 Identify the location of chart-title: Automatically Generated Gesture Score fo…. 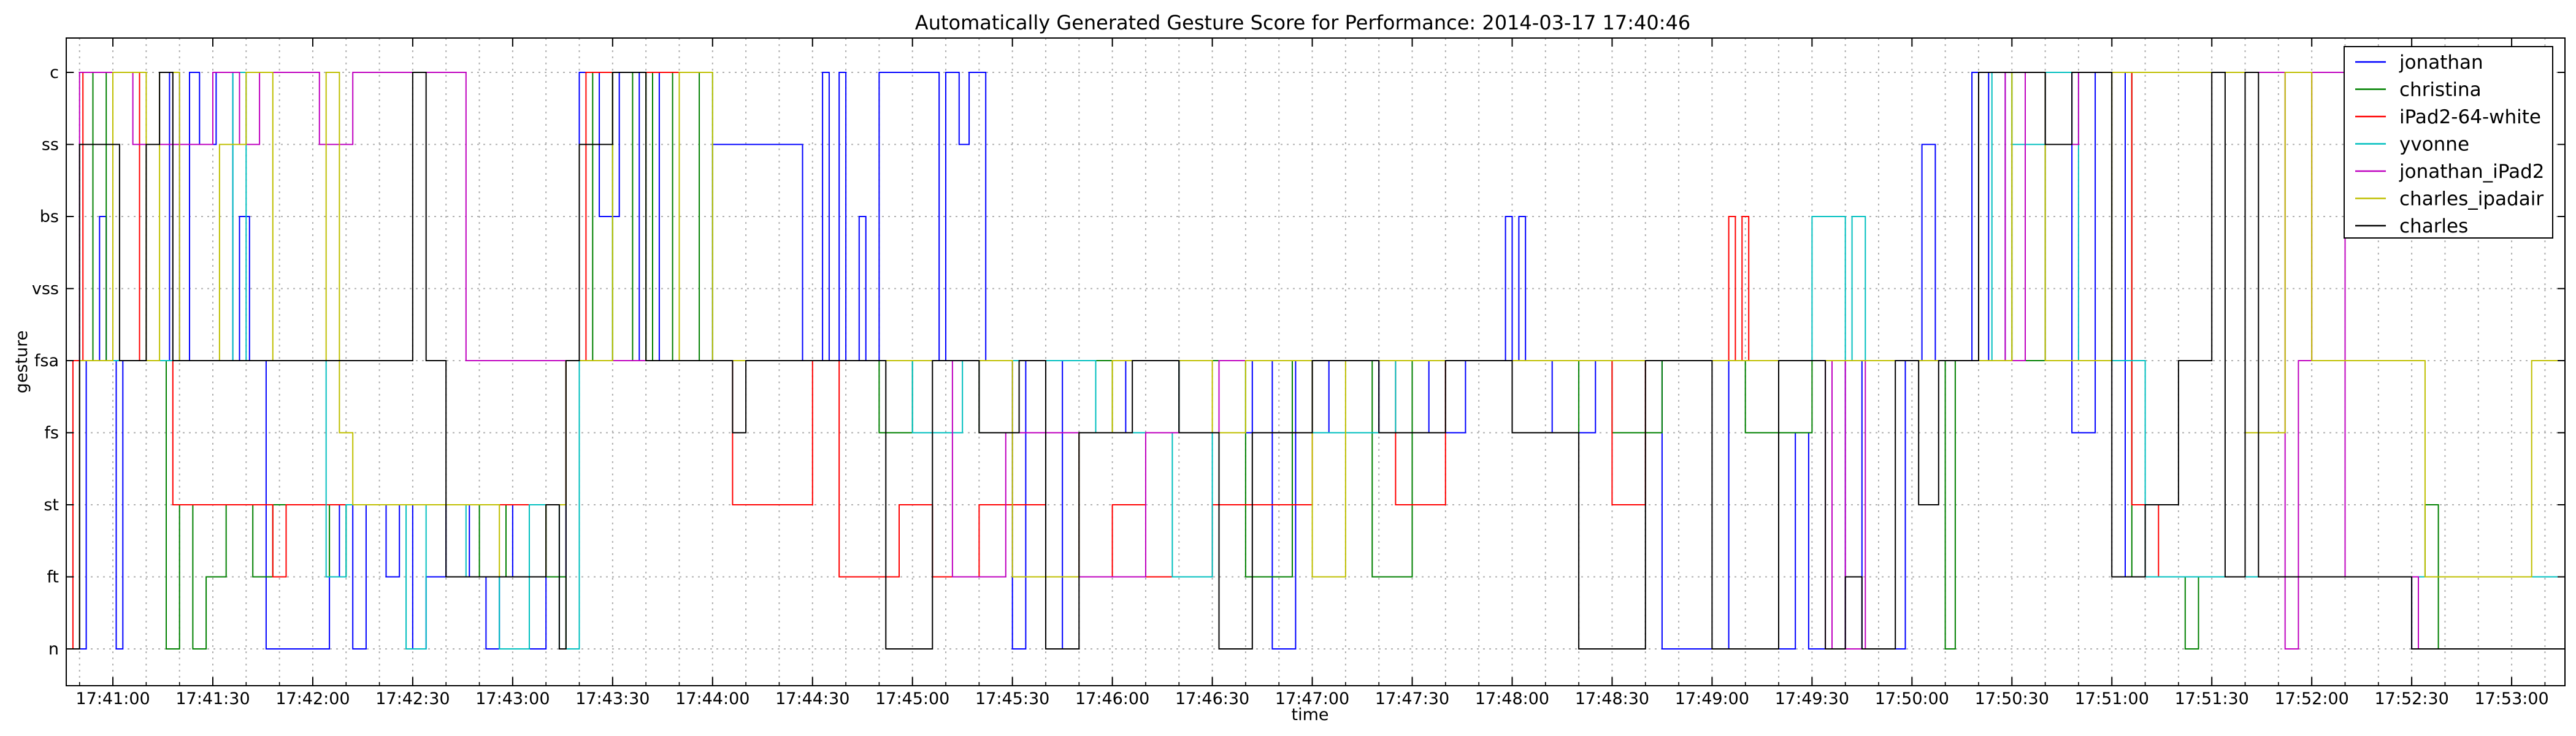
(1302, 22).